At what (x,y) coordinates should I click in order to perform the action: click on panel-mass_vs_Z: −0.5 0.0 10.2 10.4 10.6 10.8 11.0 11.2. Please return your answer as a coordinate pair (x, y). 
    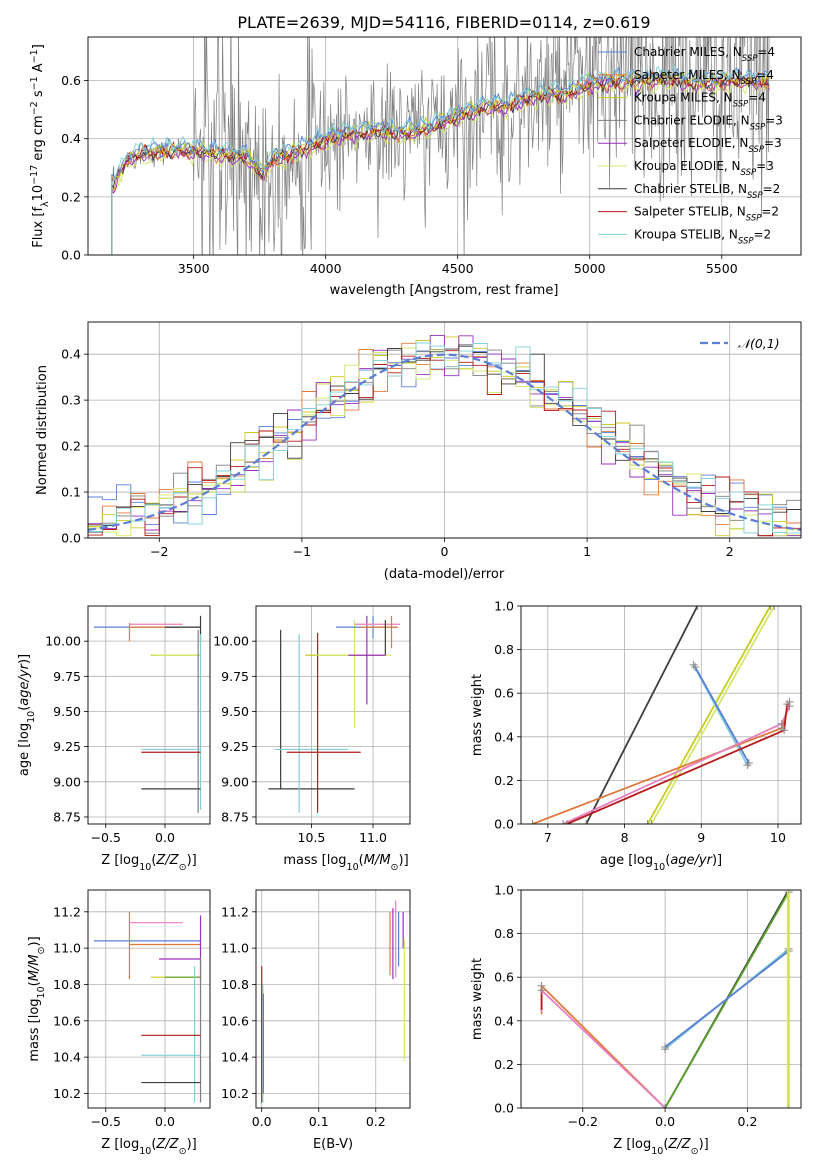
    Looking at the image, I should click on (132, 1009).